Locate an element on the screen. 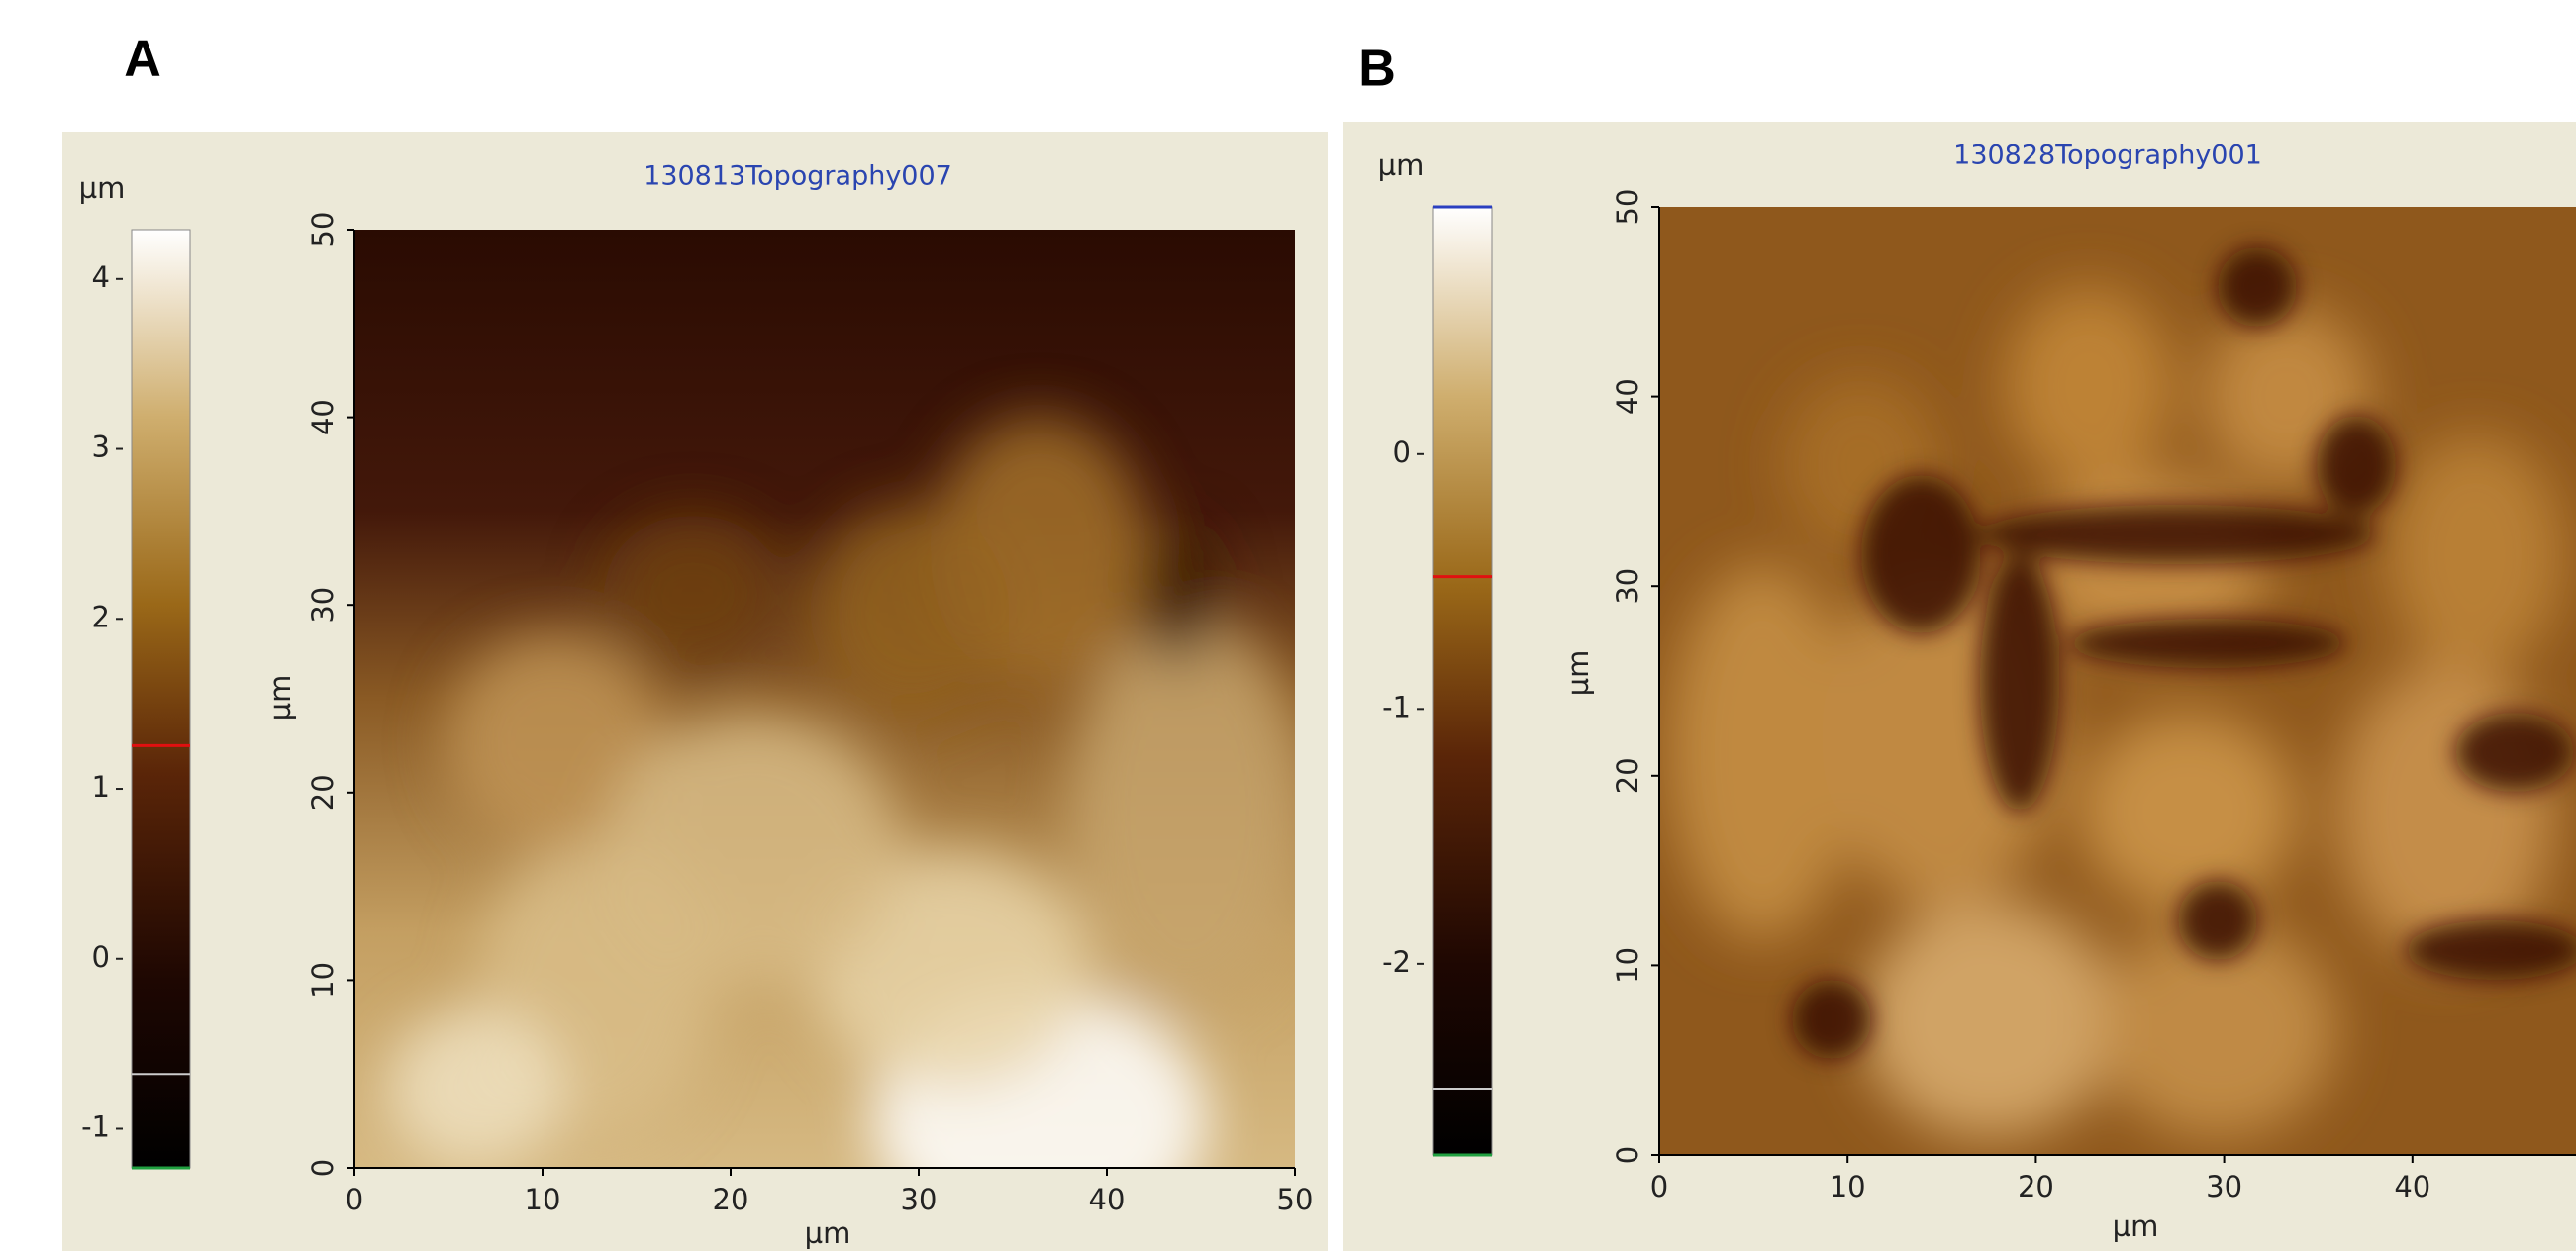 The height and width of the screenshot is (1251, 2576). colorbar-tick-label: 3 is located at coordinates (101, 447).